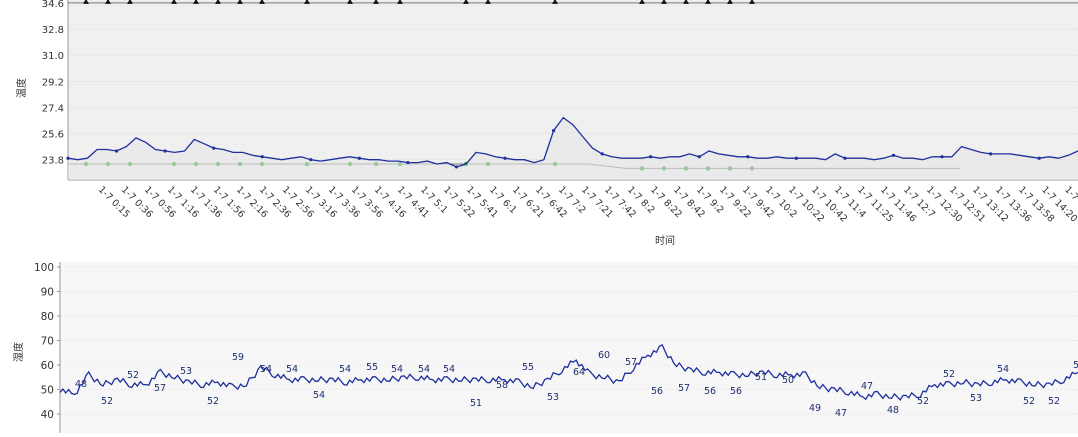 This screenshot has width=1078, height=437. What do you see at coordinates (604, 355) in the screenshot?
I see `humidity-data-label: 60` at bounding box center [604, 355].